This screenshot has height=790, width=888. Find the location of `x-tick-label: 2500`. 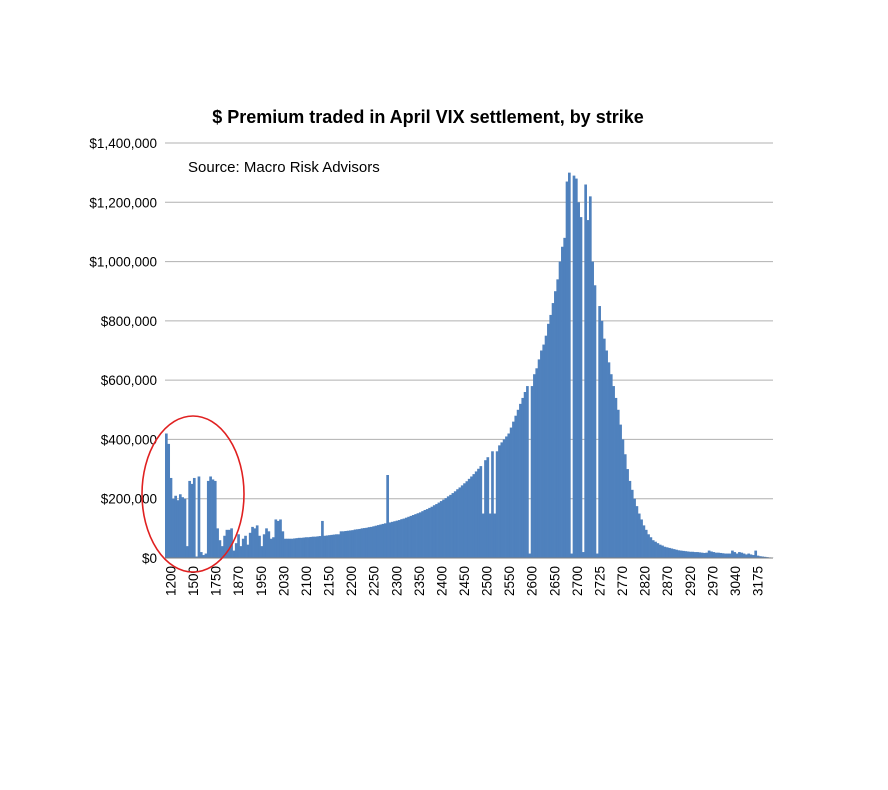

x-tick-label: 2500 is located at coordinates (487, 581).